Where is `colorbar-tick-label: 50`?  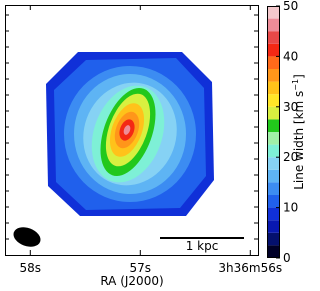 colorbar-tick-label: 50 is located at coordinates (290, 6).